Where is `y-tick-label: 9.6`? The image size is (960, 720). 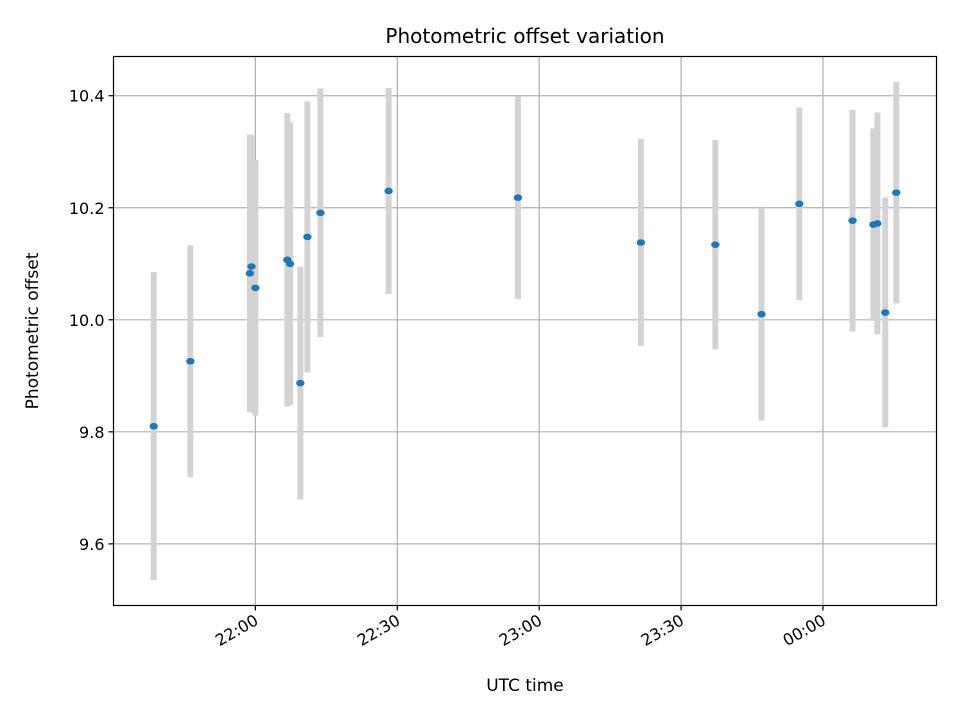
y-tick-label: 9.6 is located at coordinates (91, 544).